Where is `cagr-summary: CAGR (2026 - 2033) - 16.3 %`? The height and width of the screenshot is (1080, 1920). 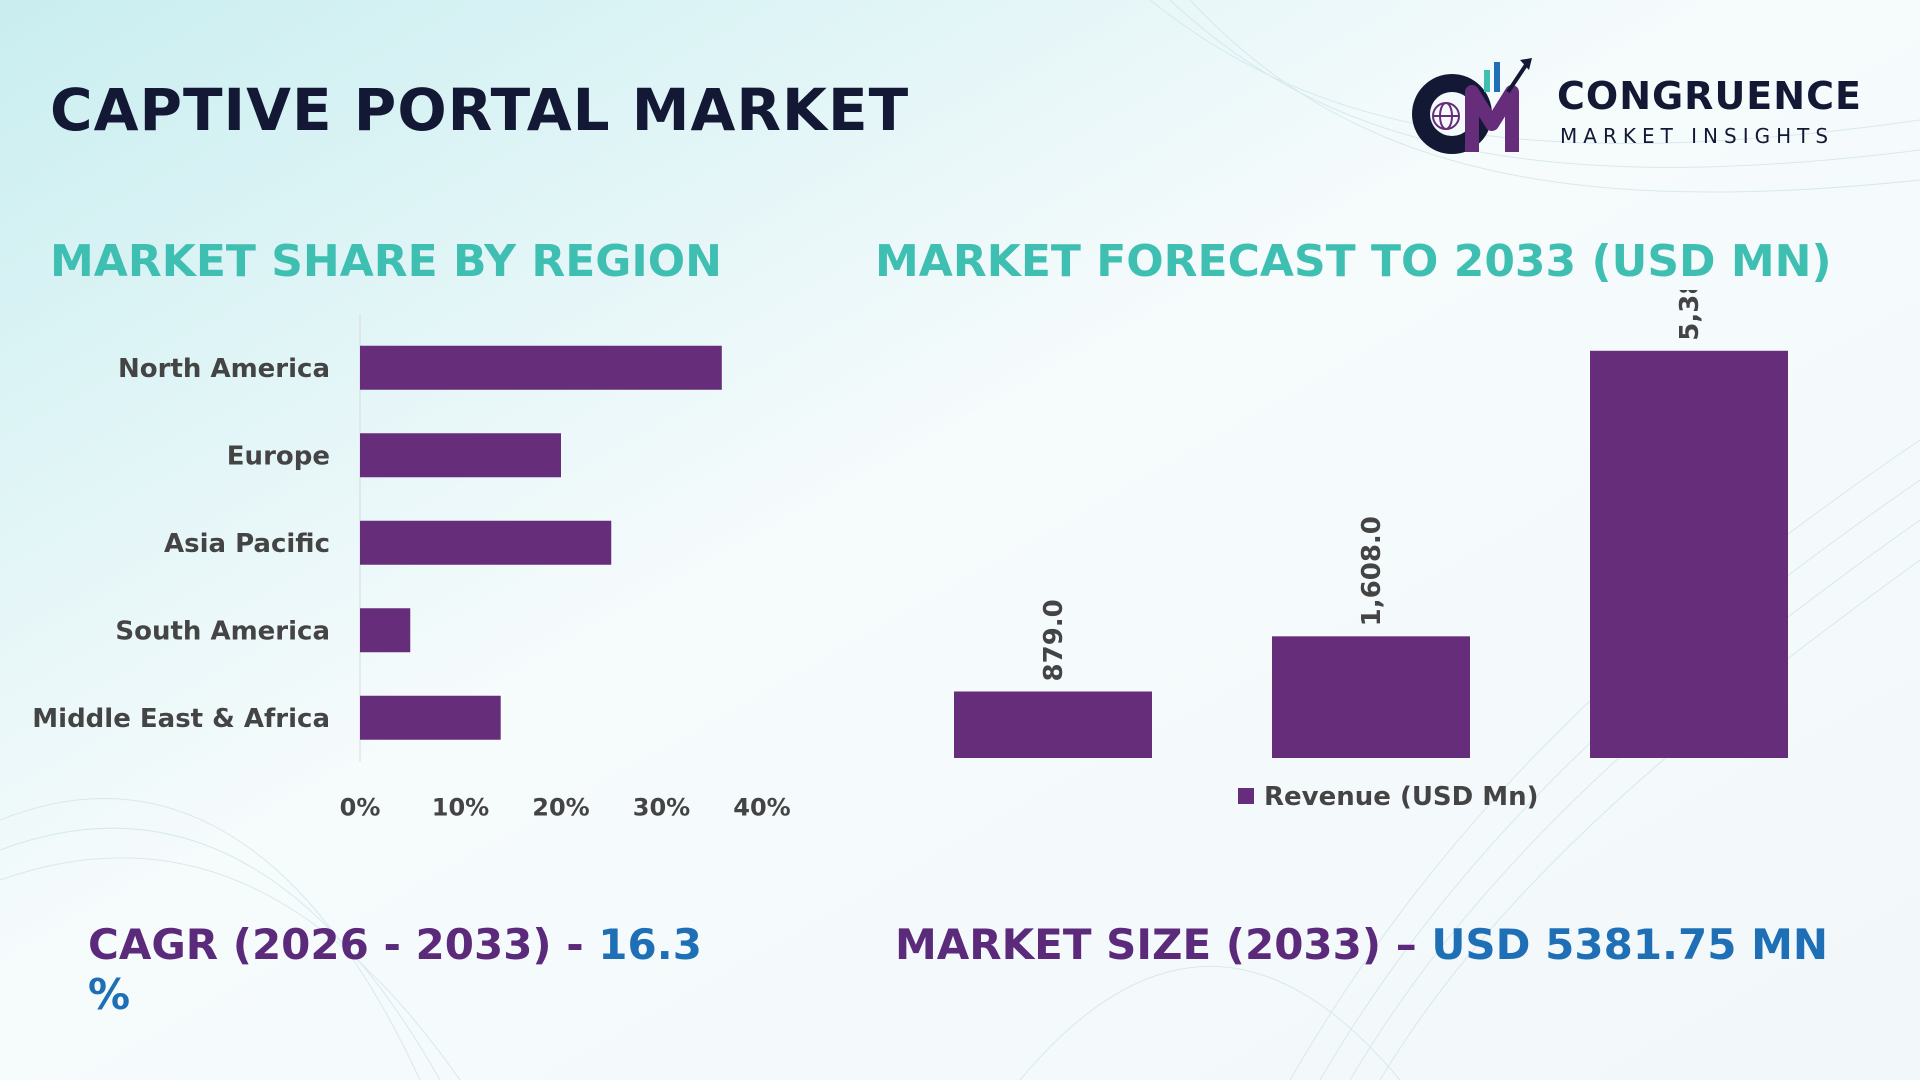 cagr-summary: CAGR (2026 - 2033) - 16.3 % is located at coordinates (403, 970).